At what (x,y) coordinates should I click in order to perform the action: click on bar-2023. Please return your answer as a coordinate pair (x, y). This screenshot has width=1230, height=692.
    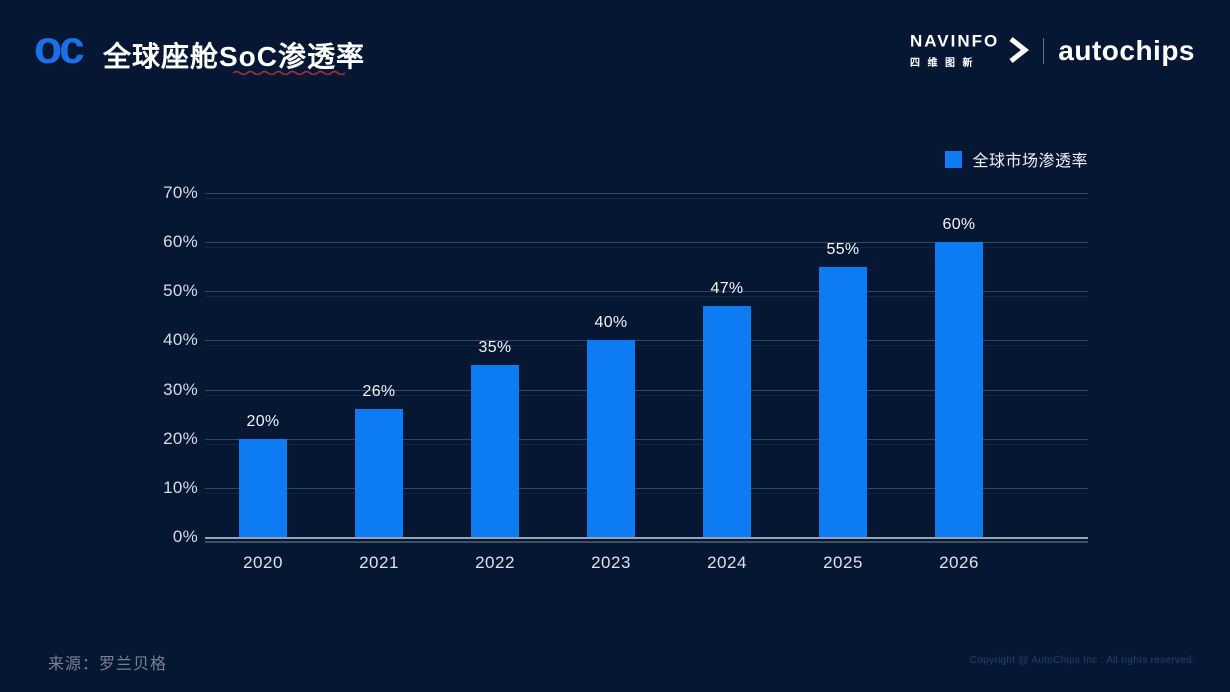
    Looking at the image, I should click on (611, 438).